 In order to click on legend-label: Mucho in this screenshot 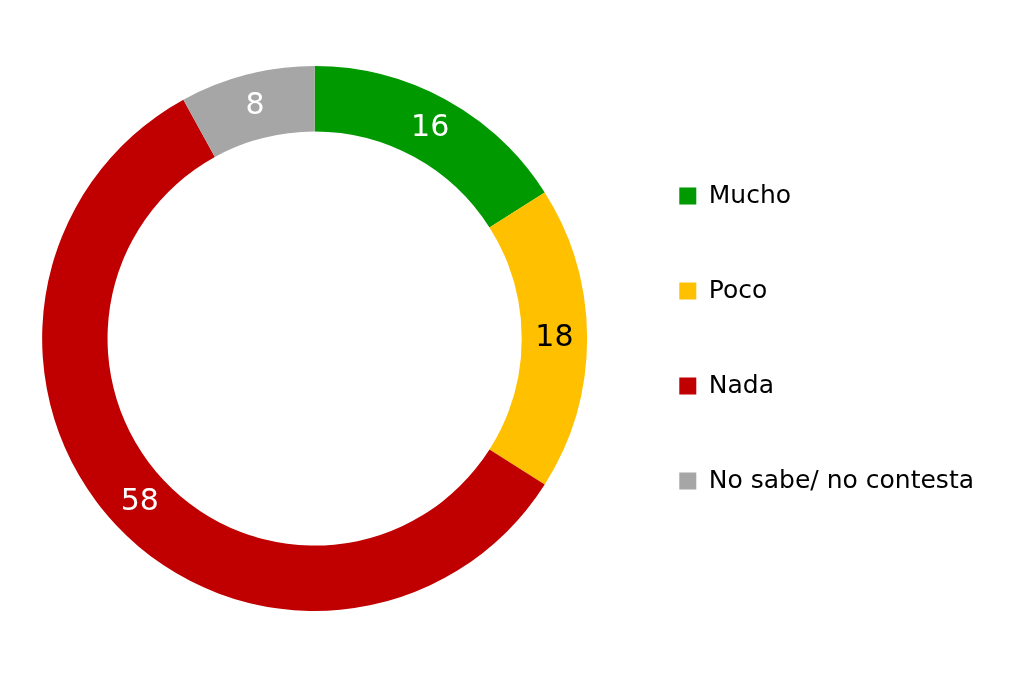, I will do `click(750, 194)`.